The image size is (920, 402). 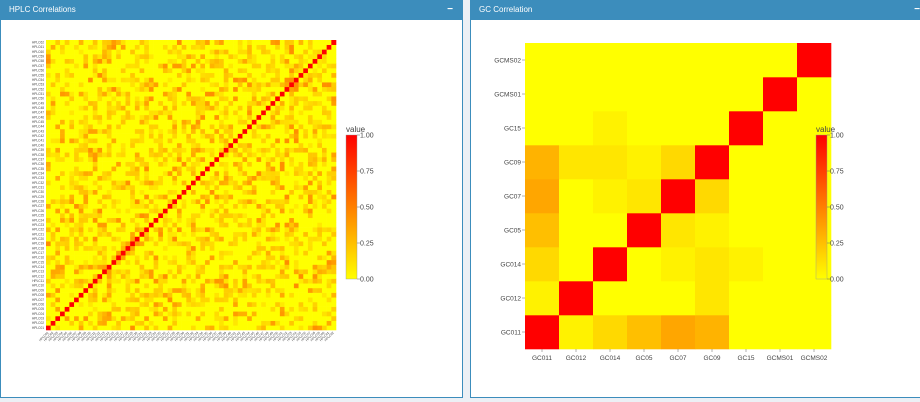 I want to click on hplc-panel-title: HPLC Correlations, so click(x=42, y=9).